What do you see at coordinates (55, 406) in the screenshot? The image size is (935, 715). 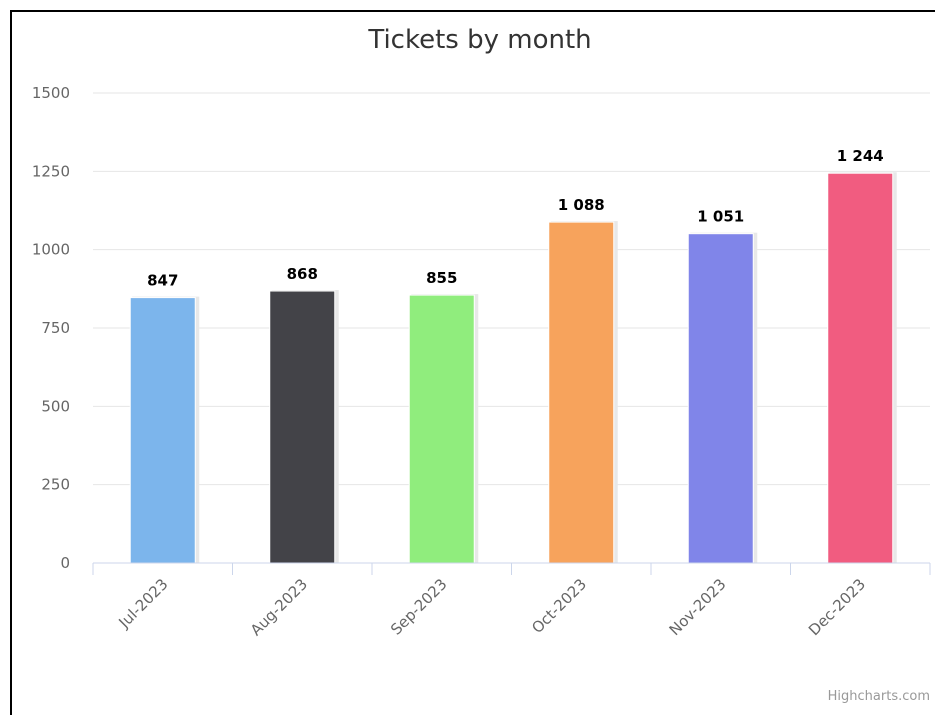 I see `y-tick-label: 500` at bounding box center [55, 406].